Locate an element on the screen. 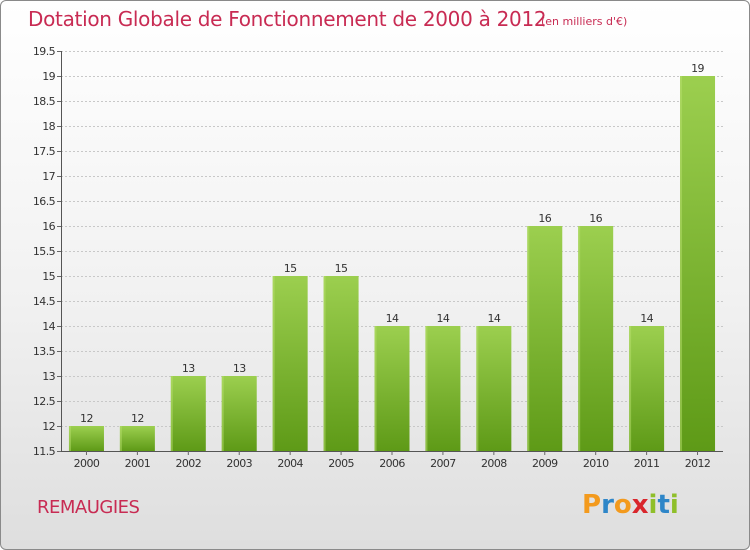 The width and height of the screenshot is (750, 550). logo-letter: P is located at coordinates (592, 505).